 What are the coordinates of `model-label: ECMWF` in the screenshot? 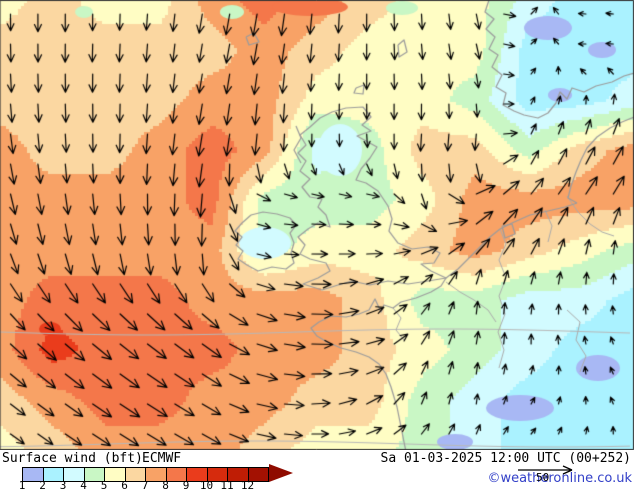 It's located at (162, 458).